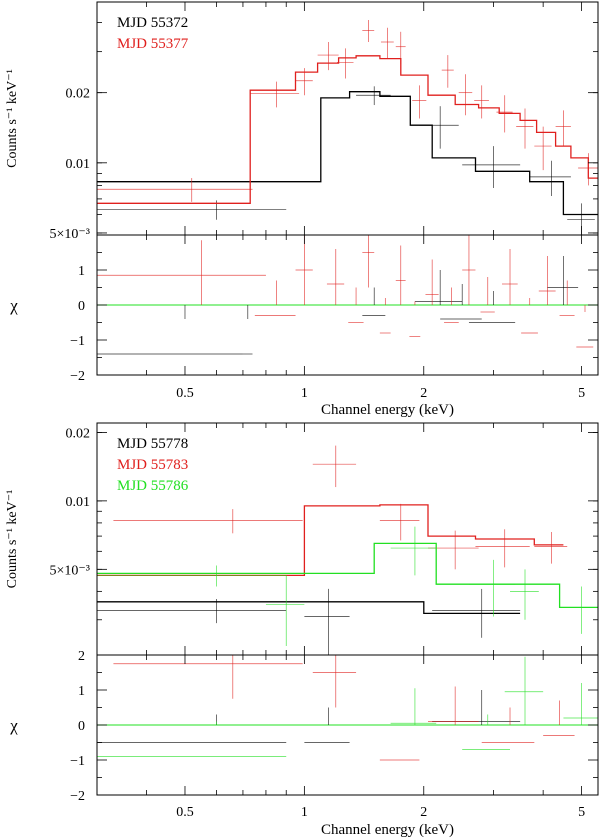  I want to click on y-tick-label: 2, so click(81, 656).